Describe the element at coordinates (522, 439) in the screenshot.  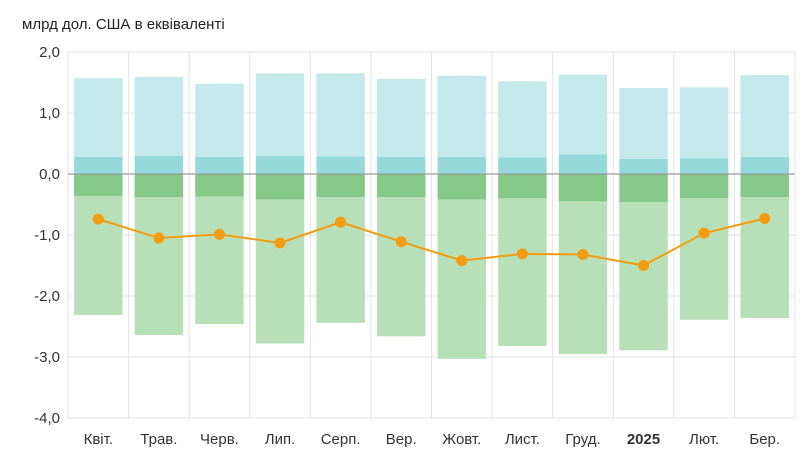
I see `x-tick-label: Лист.` at that location.